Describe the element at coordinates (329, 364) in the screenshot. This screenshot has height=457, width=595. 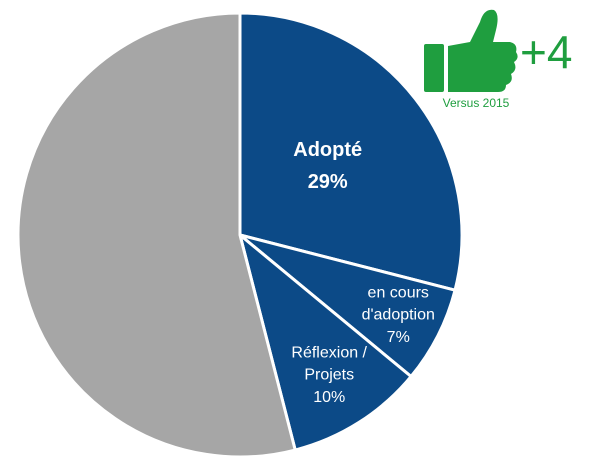
I see `slice-category-label: Réflexion / Projets` at that location.